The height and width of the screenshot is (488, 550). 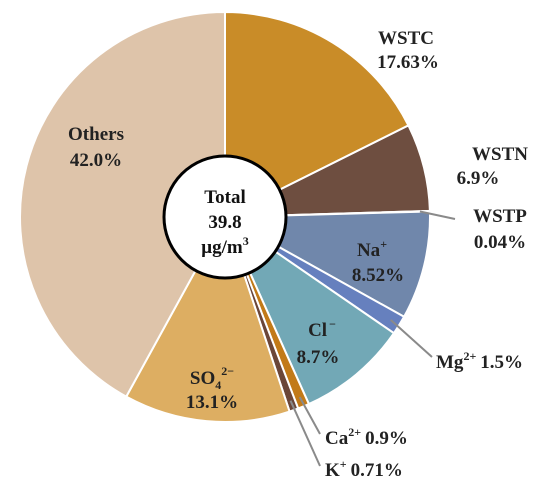 I want to click on slice-label-ca: Ca2+ 0.9%, so click(x=366, y=437).